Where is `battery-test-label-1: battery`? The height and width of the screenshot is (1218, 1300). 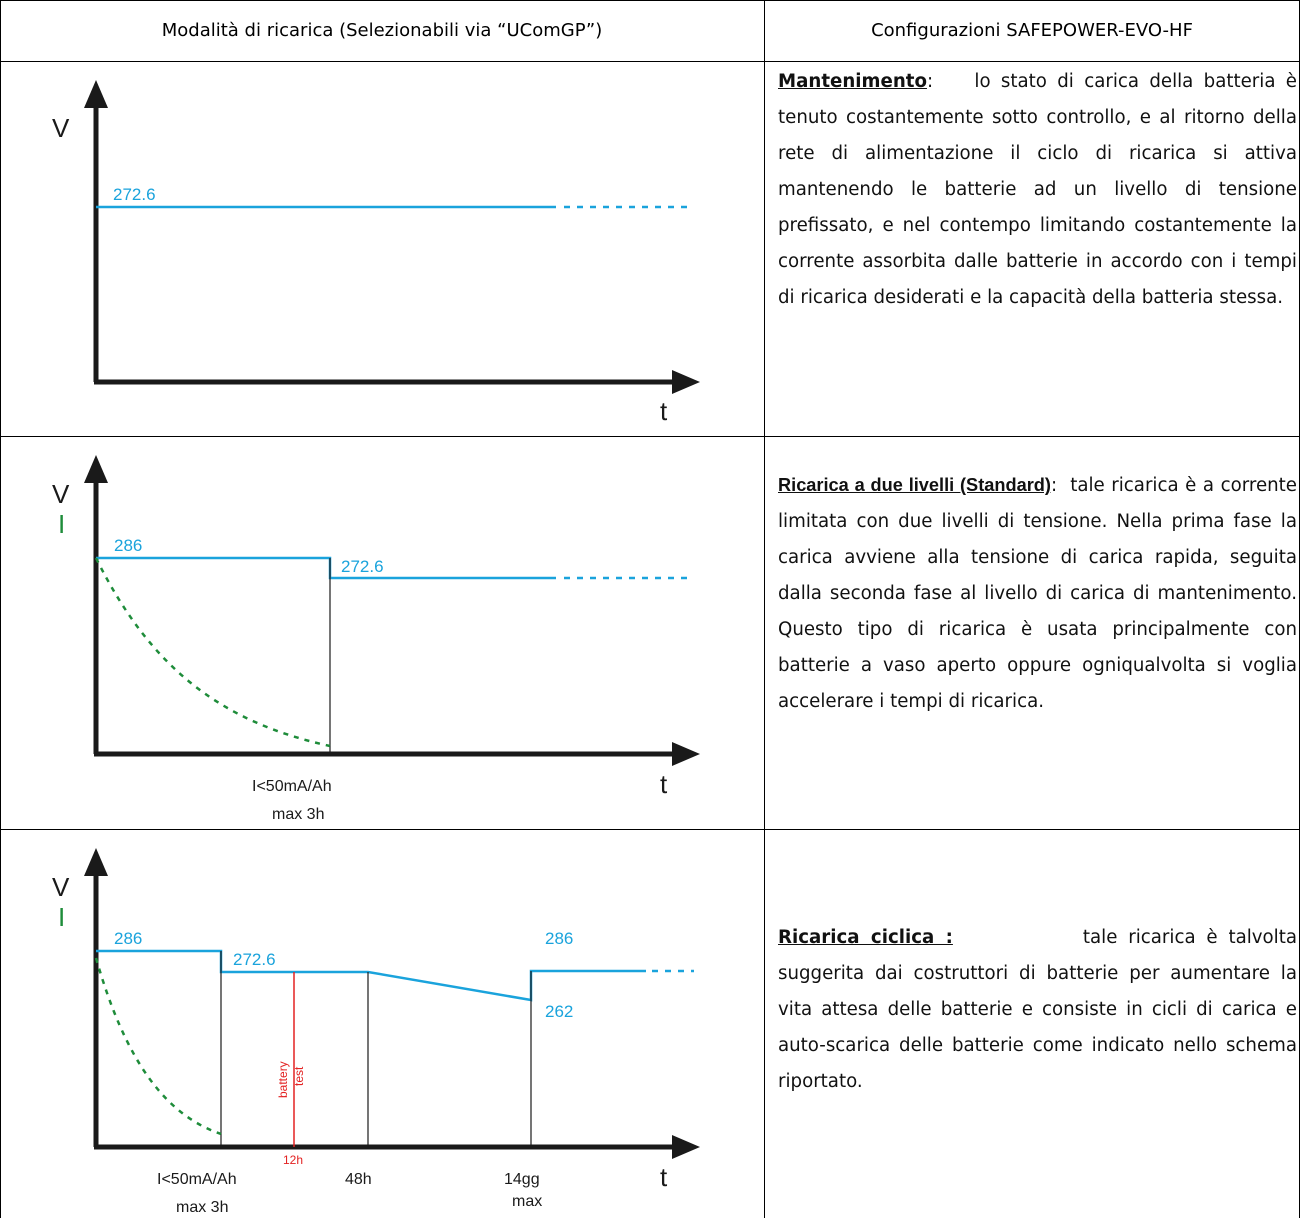
battery-test-label-1: battery is located at coordinates (283, 1079).